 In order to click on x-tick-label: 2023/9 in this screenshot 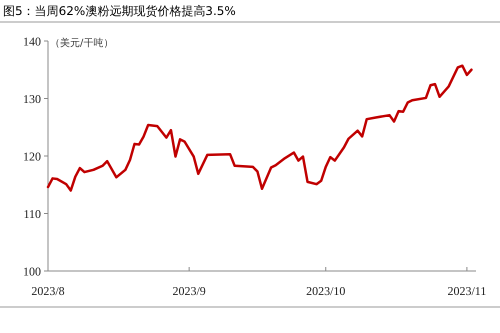, I will do `click(189, 291)`.